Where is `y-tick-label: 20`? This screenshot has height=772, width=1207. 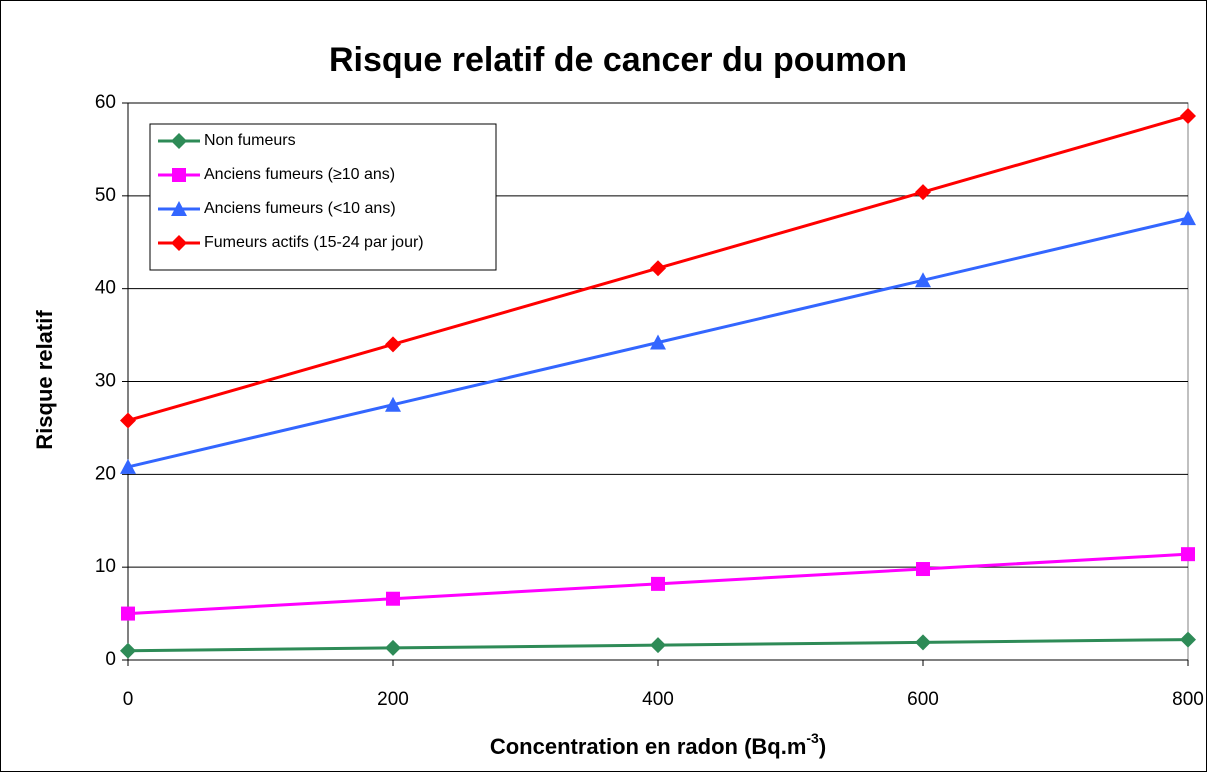 y-tick-label: 20 is located at coordinates (105, 473).